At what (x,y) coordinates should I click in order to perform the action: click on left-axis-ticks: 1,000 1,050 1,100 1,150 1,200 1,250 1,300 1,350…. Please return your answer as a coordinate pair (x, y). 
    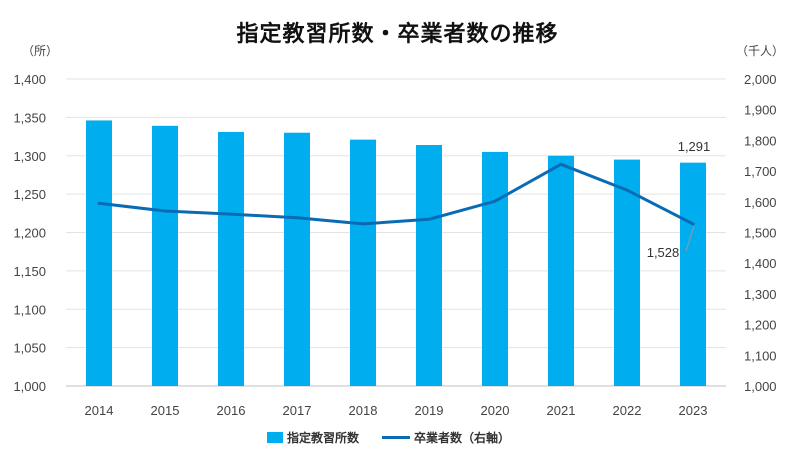
    Looking at the image, I should click on (29, 233).